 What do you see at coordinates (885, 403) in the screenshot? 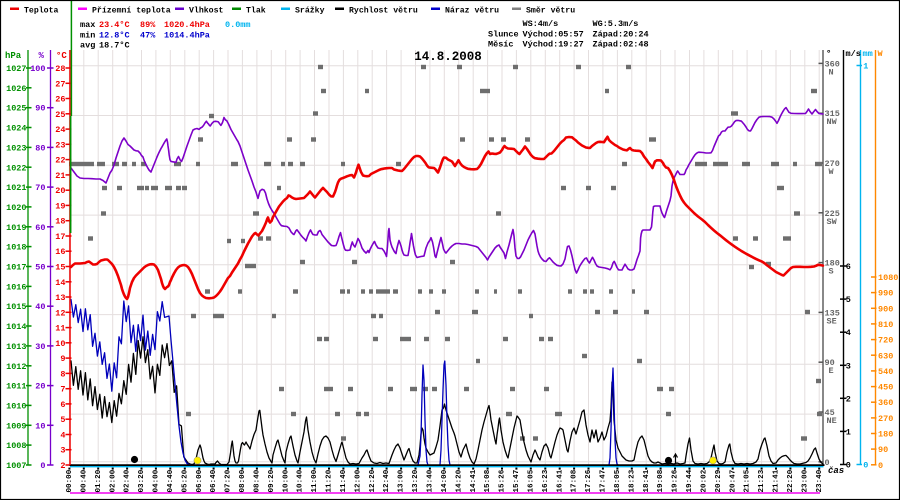
I see `svg-text: 360` at bounding box center [885, 403].